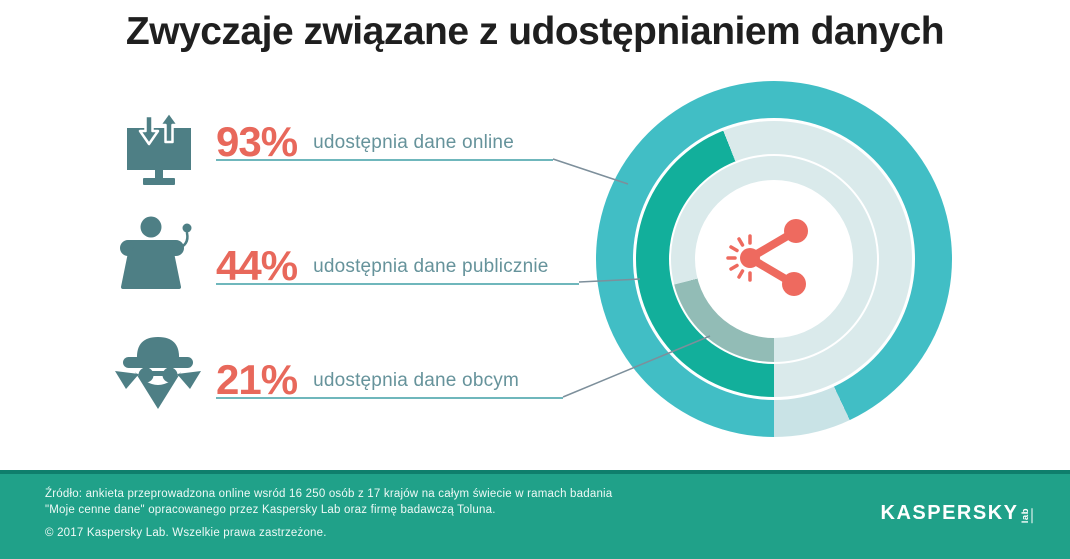 The width and height of the screenshot is (1070, 559). What do you see at coordinates (159, 151) in the screenshot?
I see `monitor-data-transfer-icon` at bounding box center [159, 151].